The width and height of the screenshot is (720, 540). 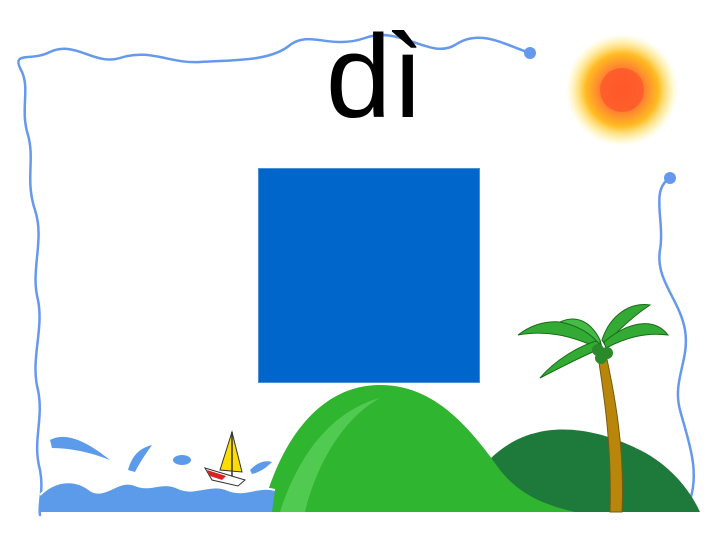 I want to click on palm-tree-icon, so click(x=593, y=408).